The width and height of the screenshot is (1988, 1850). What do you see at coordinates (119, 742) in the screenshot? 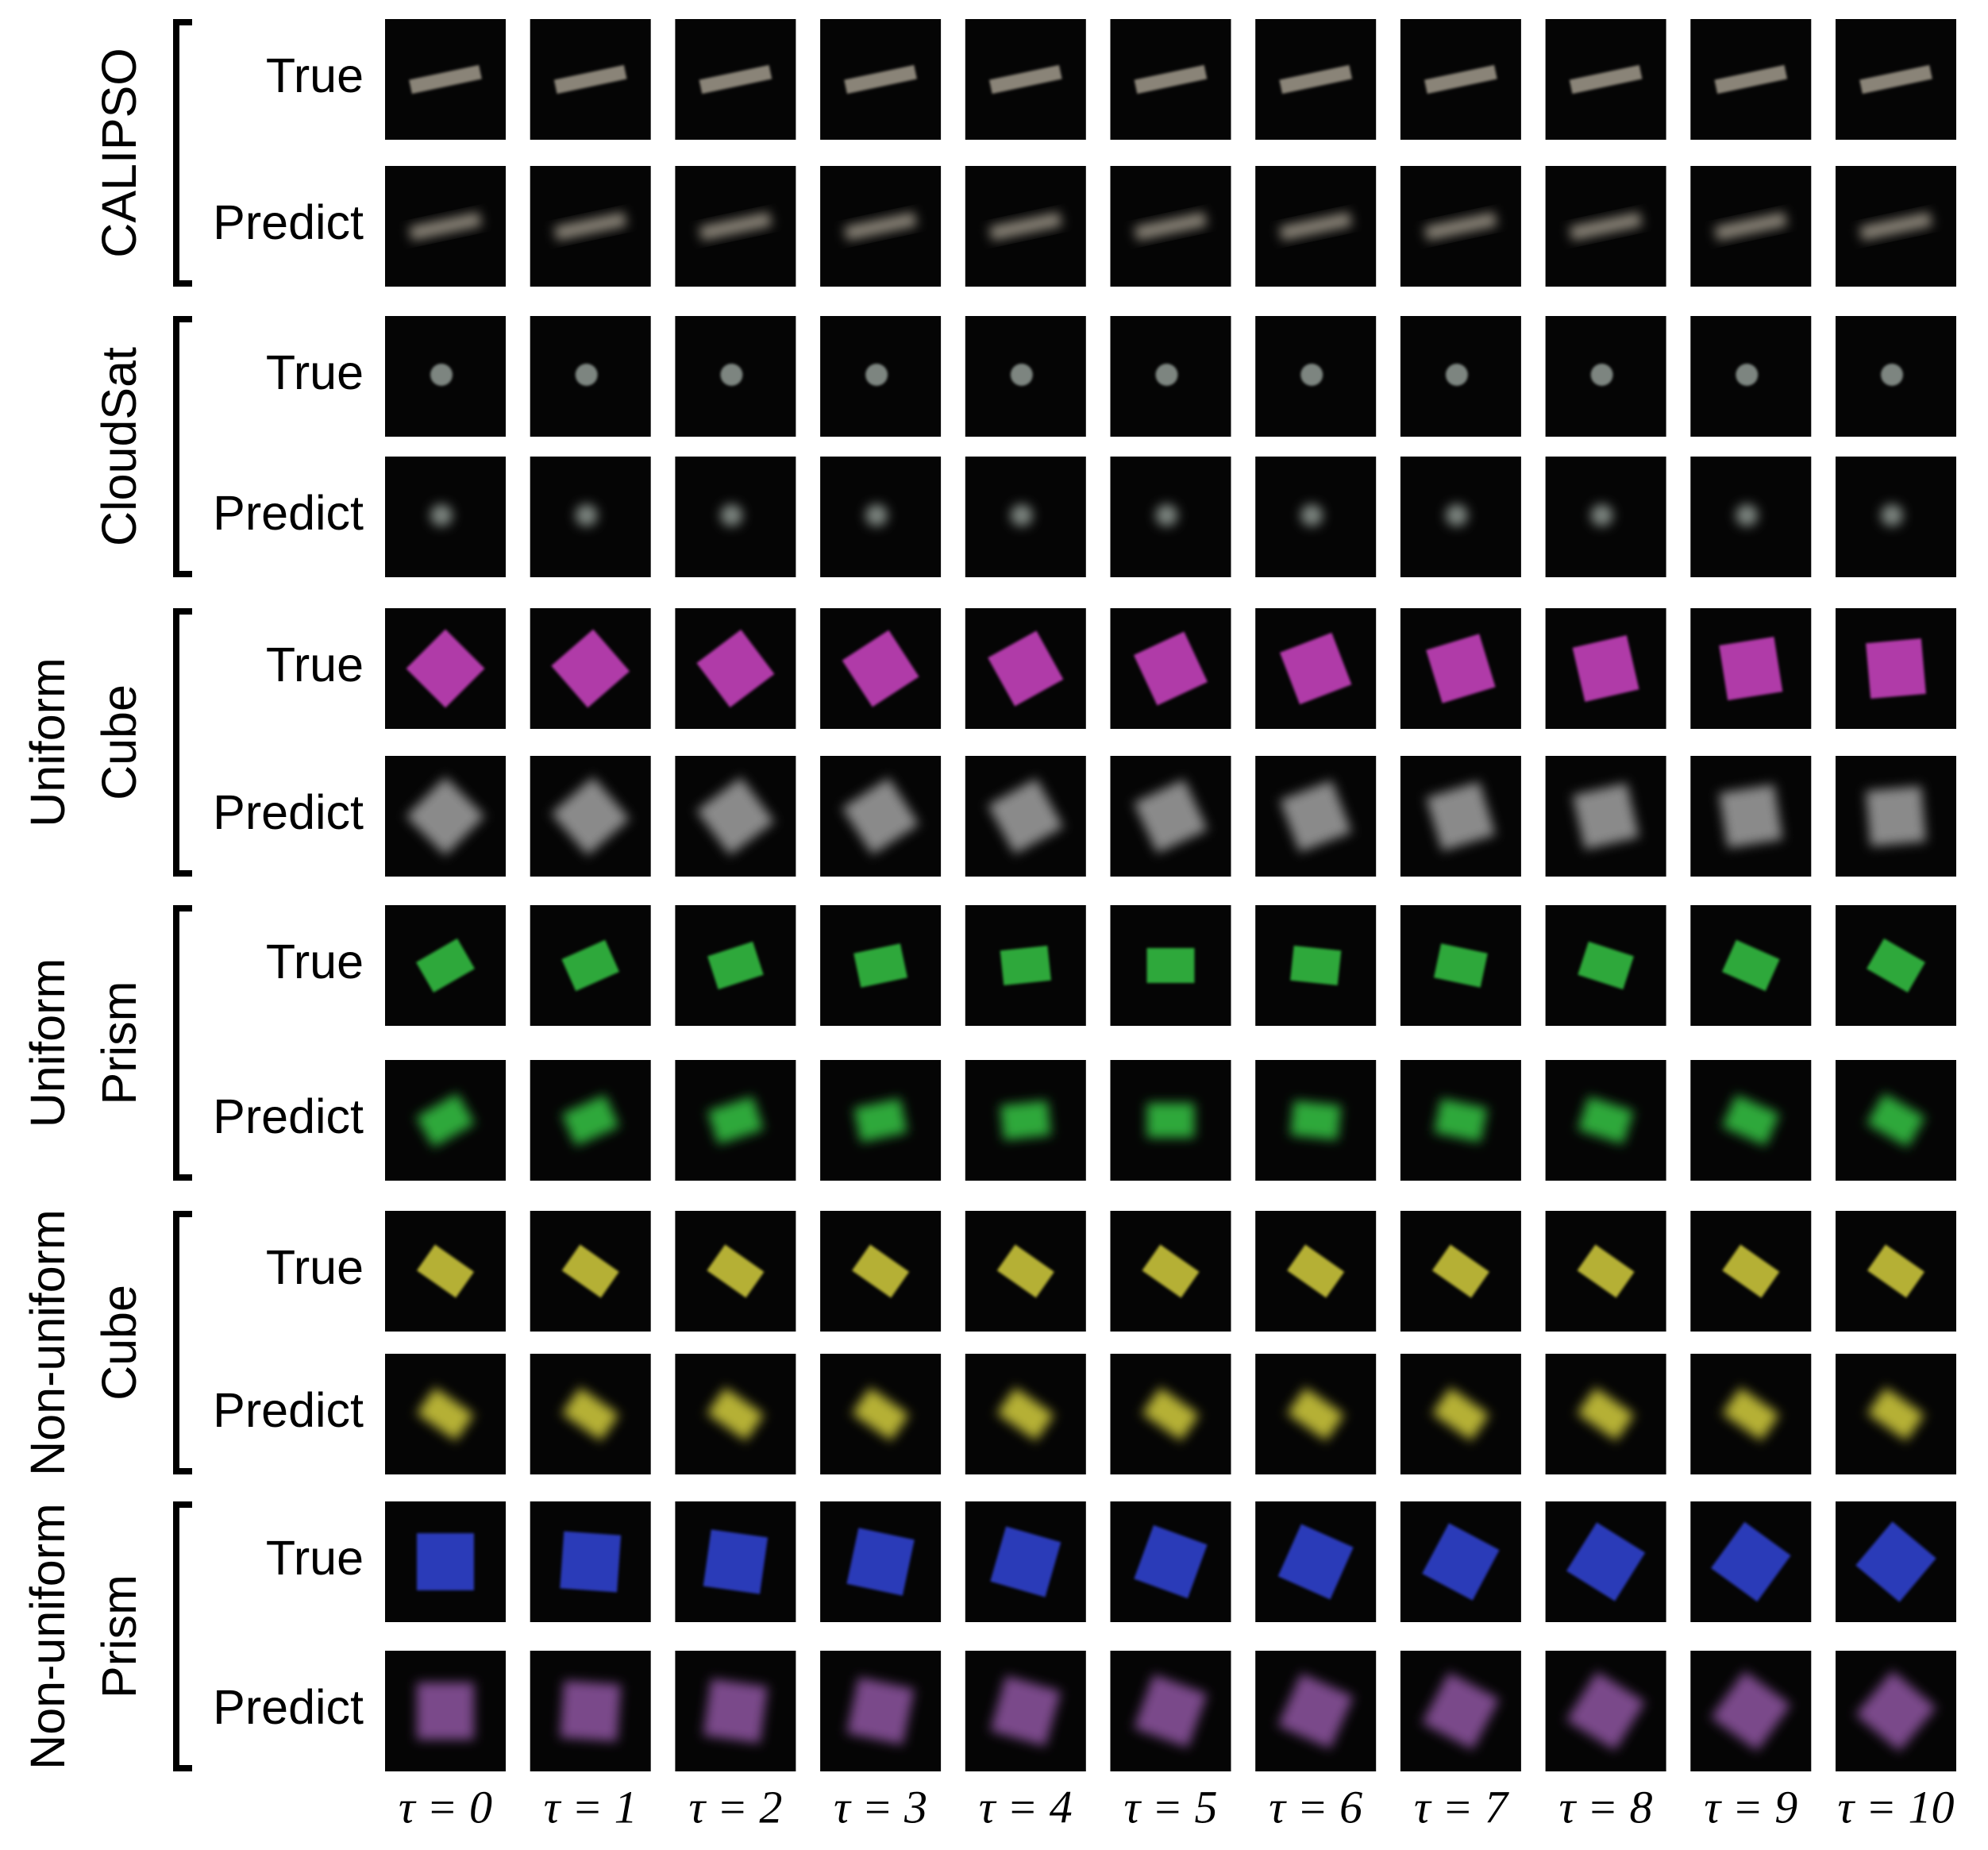
I see `group-label: Cube` at bounding box center [119, 742].